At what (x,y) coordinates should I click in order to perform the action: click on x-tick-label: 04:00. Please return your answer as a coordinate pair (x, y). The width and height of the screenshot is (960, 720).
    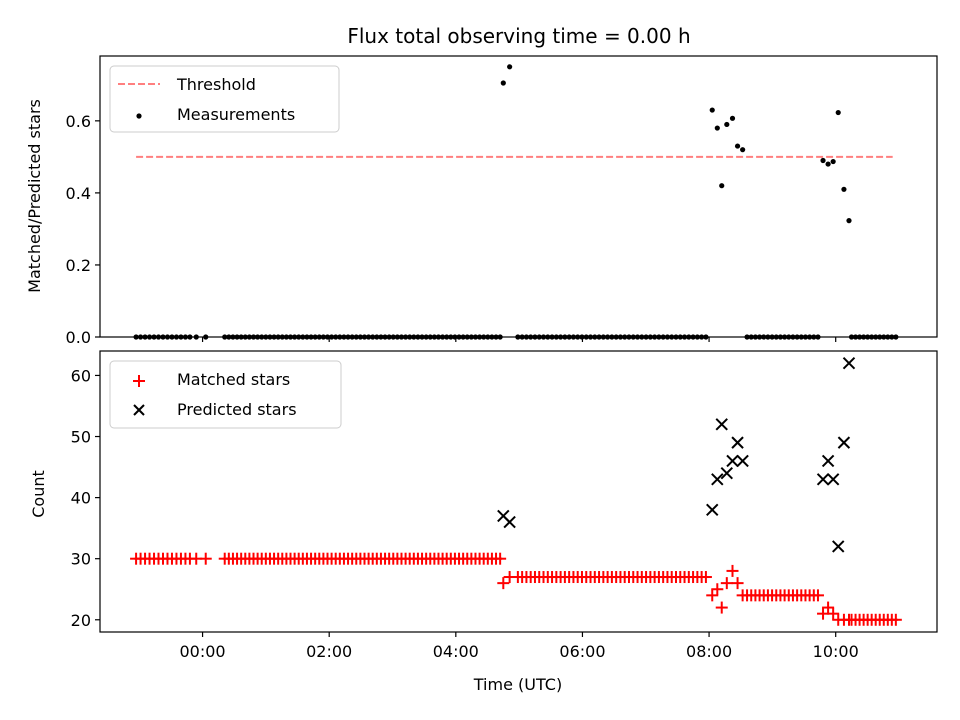
    Looking at the image, I should click on (456, 651).